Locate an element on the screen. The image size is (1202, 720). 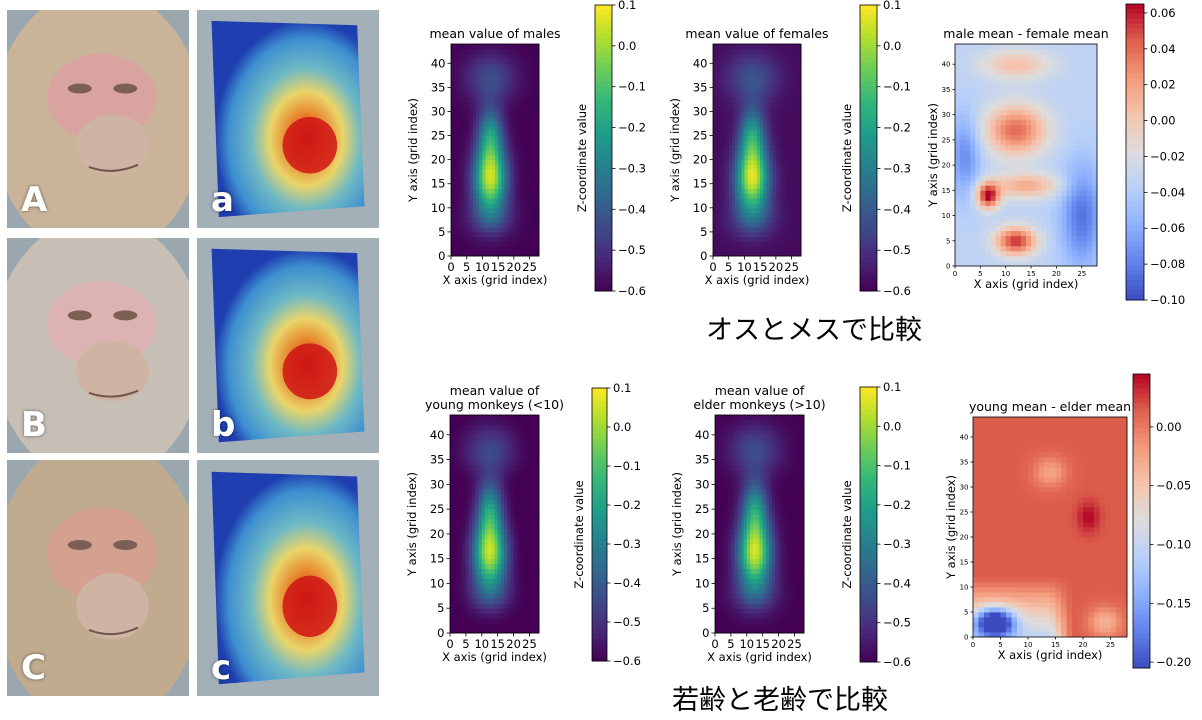
y-tick-label: 35 is located at coordinates (946, 90).